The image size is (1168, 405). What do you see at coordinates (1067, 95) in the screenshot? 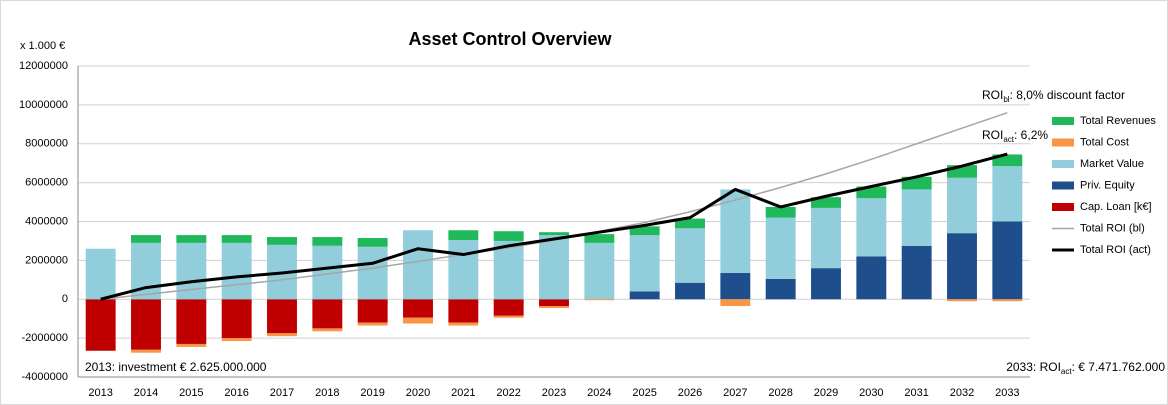
I see `annotation-text: : 8,0% discount factor` at bounding box center [1067, 95].